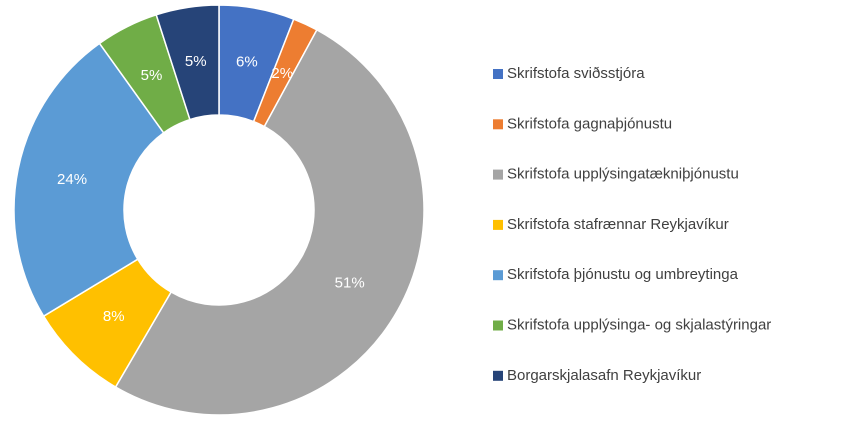 Image resolution: width=864 pixels, height=423 pixels. I want to click on legend-label: Skrifstofa sviðsstjóra, so click(576, 73).